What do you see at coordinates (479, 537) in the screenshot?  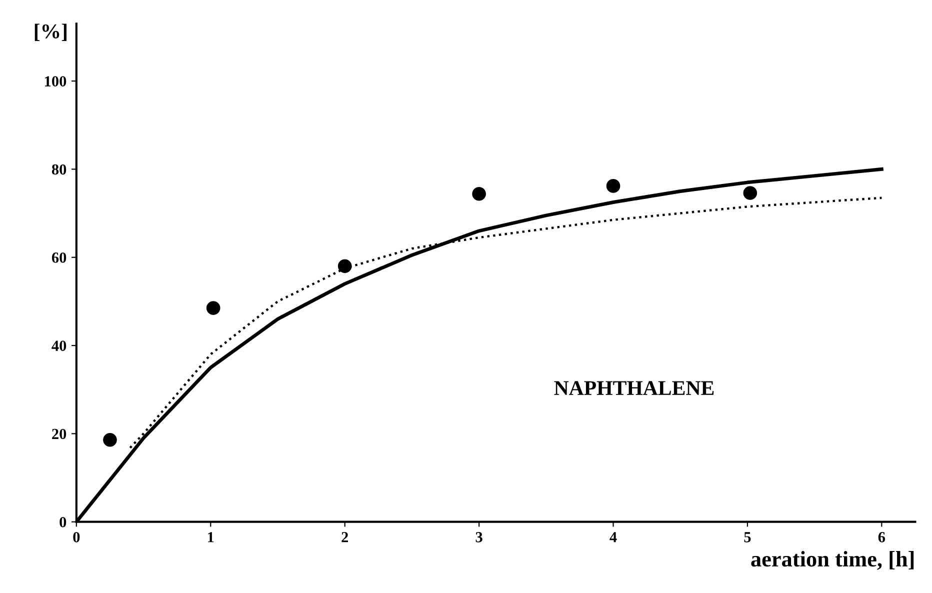 I see `x-tick-label: 3` at bounding box center [479, 537].